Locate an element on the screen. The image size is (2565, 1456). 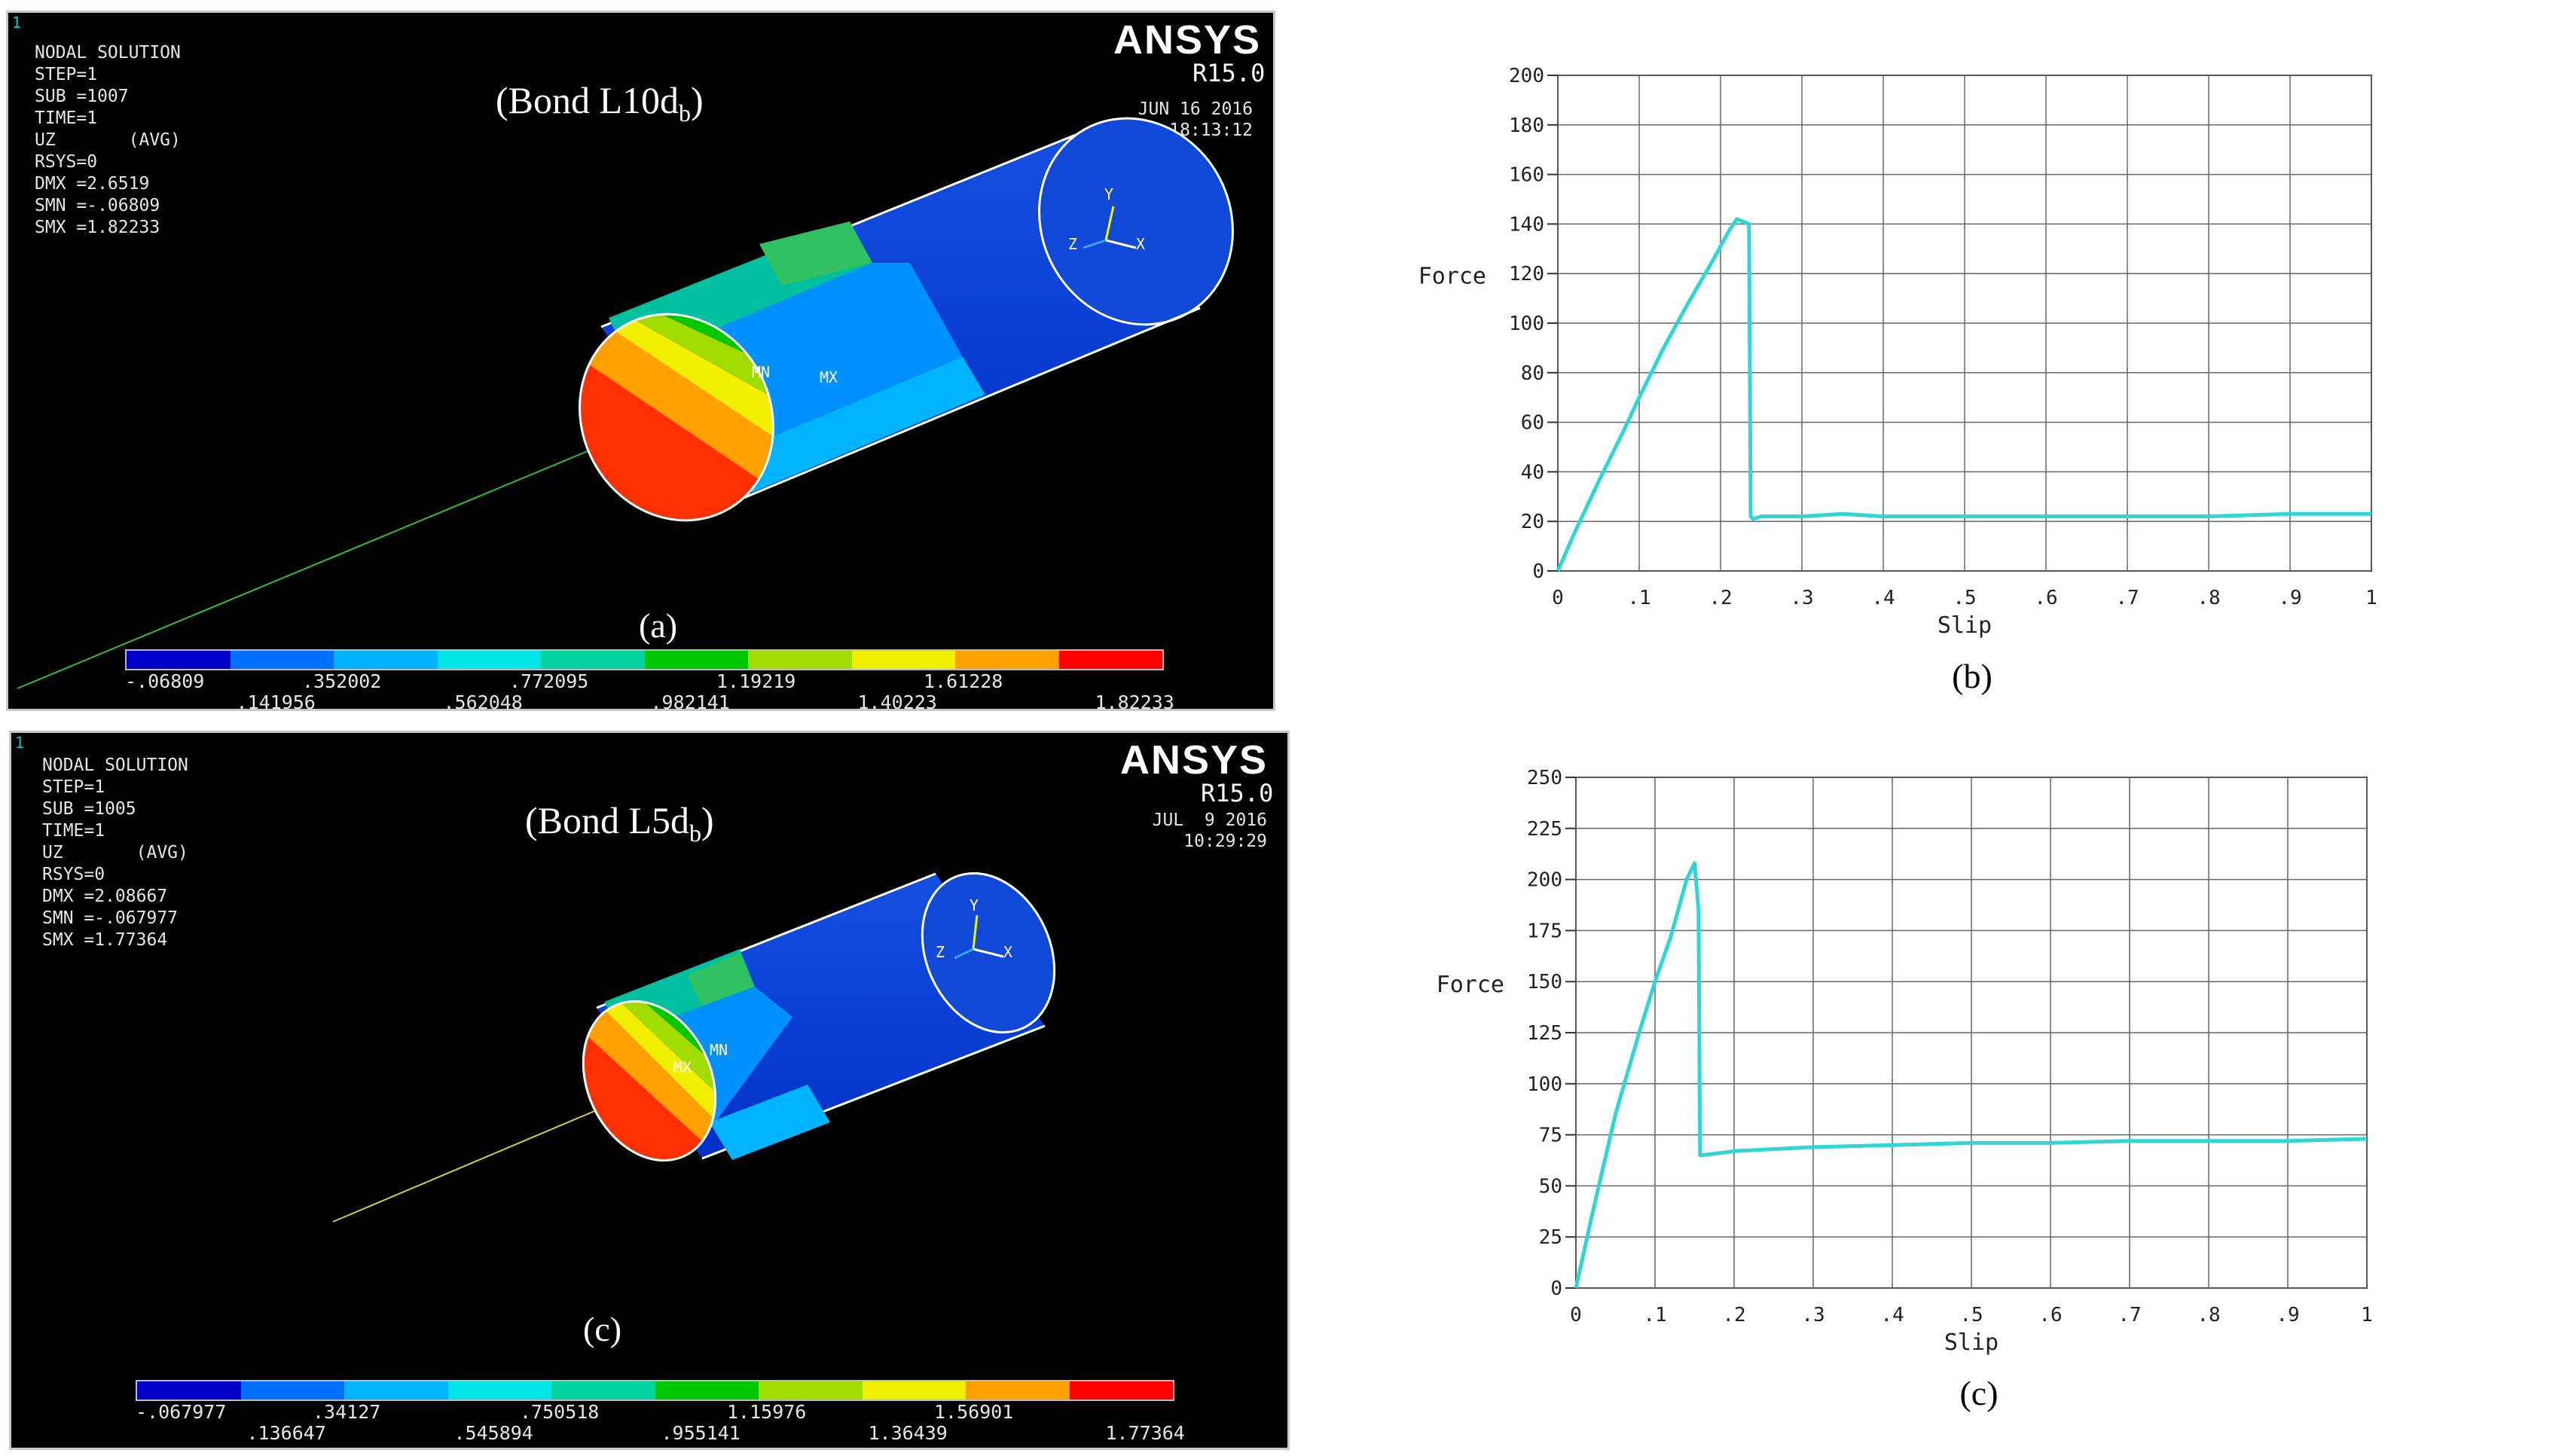
colorbar-value: 1.82233 is located at coordinates (1134, 702).